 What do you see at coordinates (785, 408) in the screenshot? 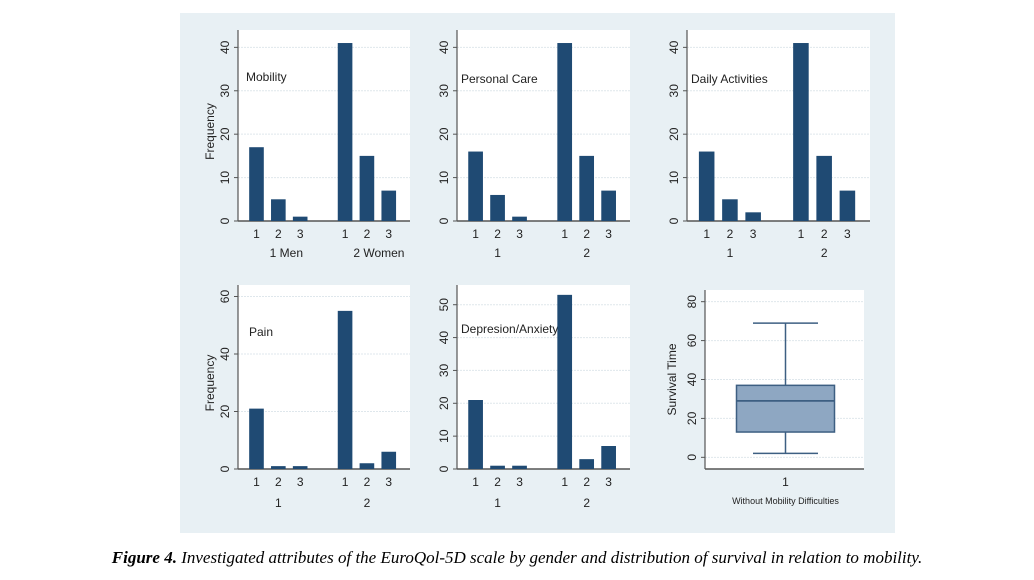
I see `iqr-box` at bounding box center [785, 408].